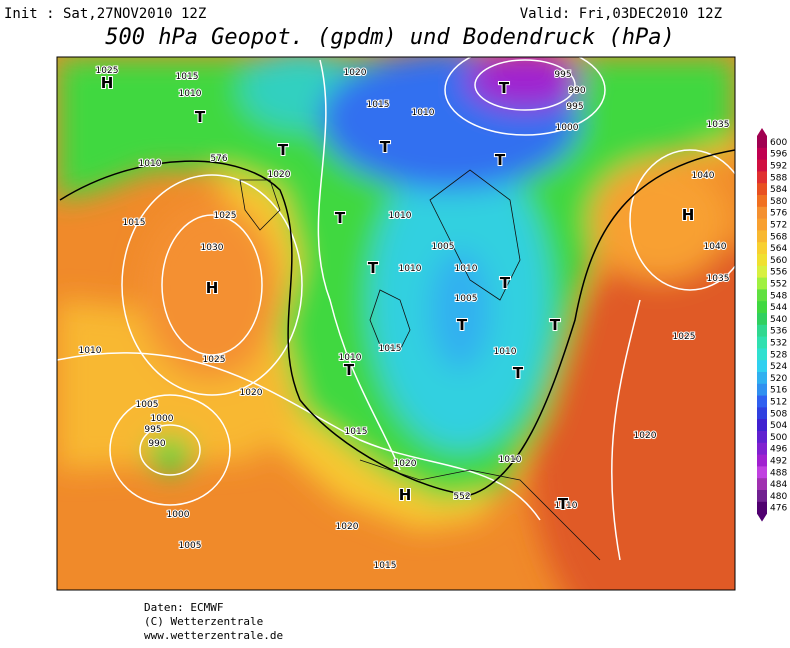 The height and width of the screenshot is (648, 790). Describe the element at coordinates (778, 296) in the screenshot. I see `colorbar-label: 548` at that location.